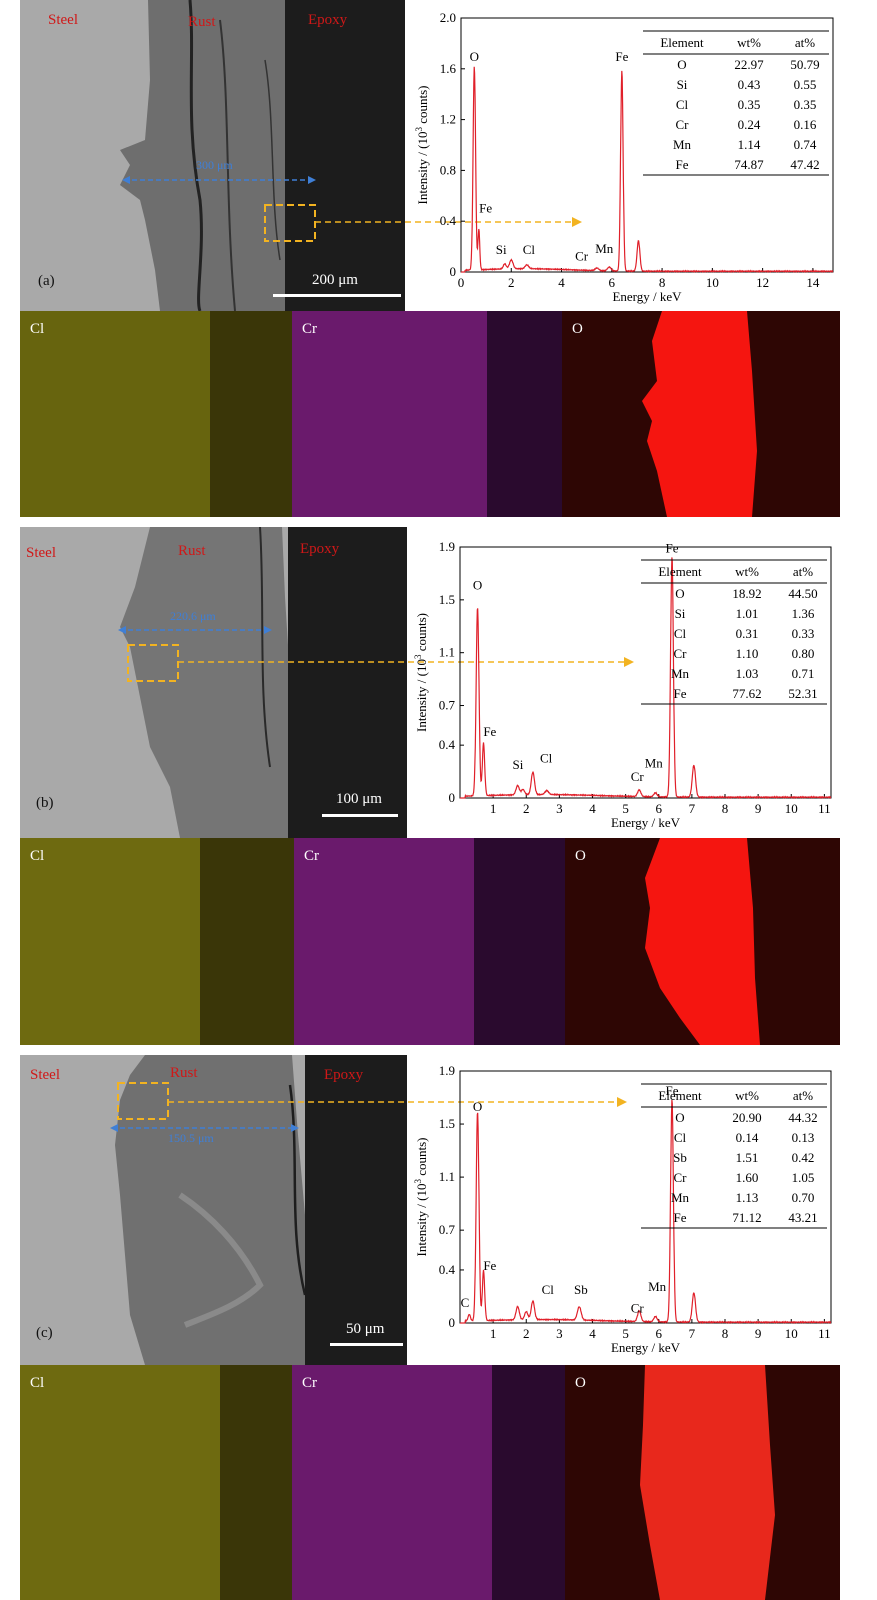  What do you see at coordinates (429, 941) in the screenshot?
I see `cr-map-b: Cr` at bounding box center [429, 941].